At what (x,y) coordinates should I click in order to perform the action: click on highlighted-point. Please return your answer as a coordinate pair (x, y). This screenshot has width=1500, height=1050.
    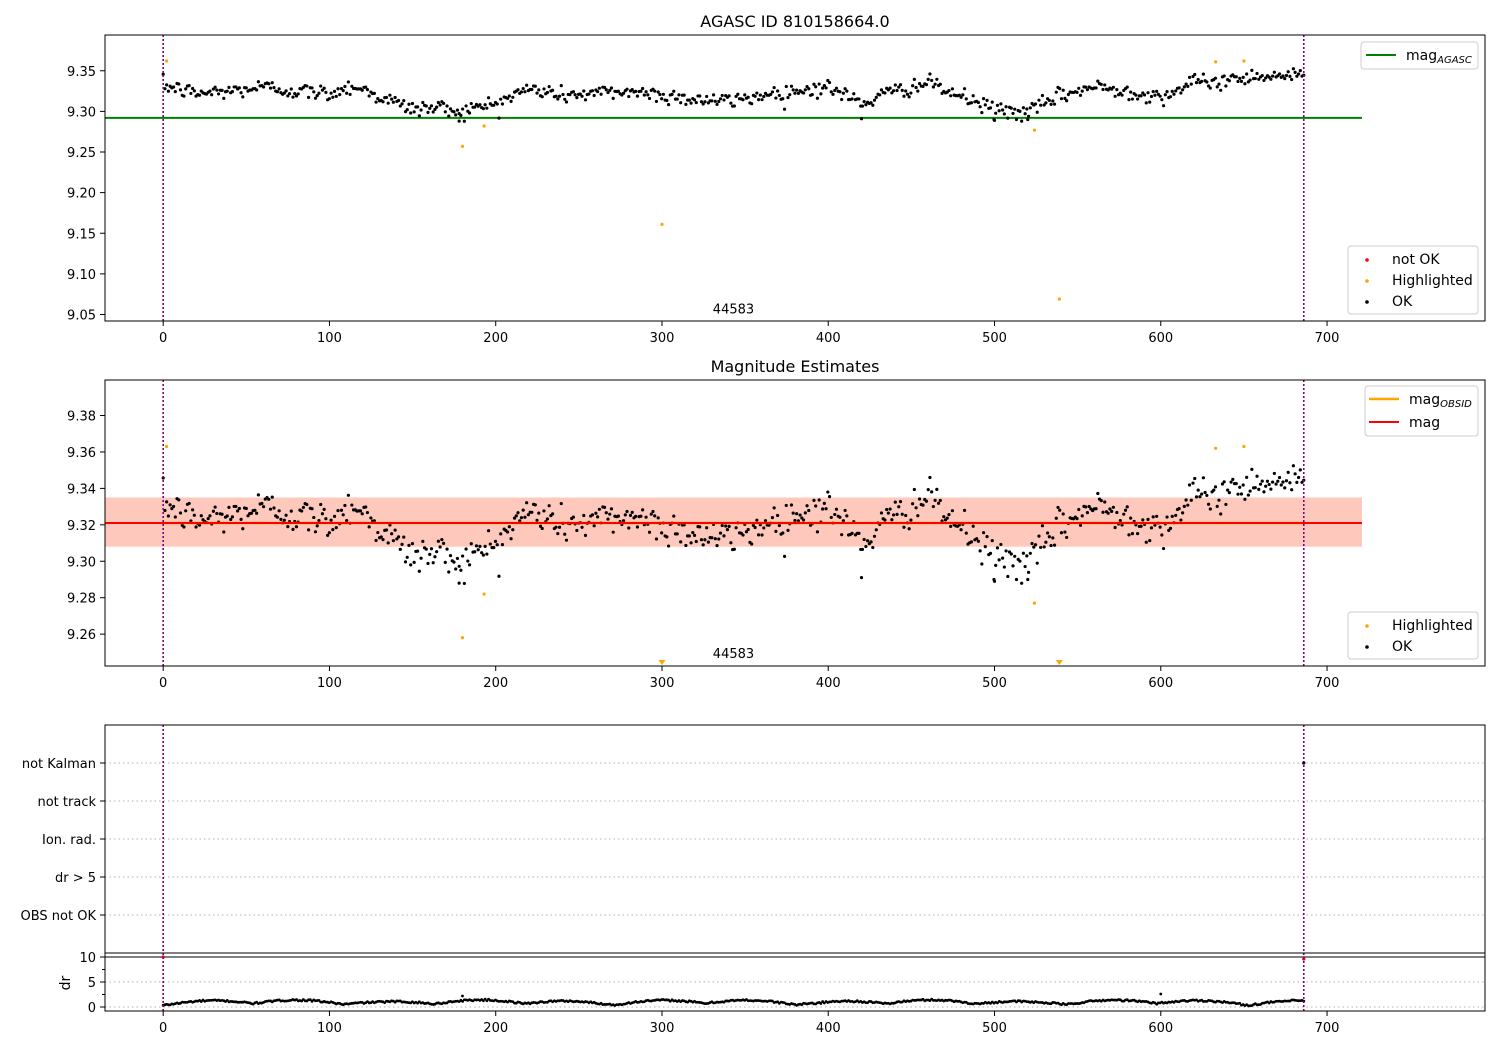
    Looking at the image, I should click on (166, 446).